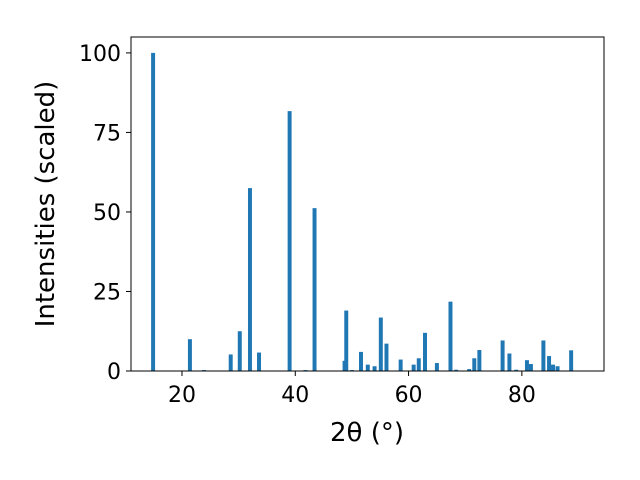 The width and height of the screenshot is (640, 480). Describe the element at coordinates (114, 372) in the screenshot. I see `y-tick-label: 0` at that location.